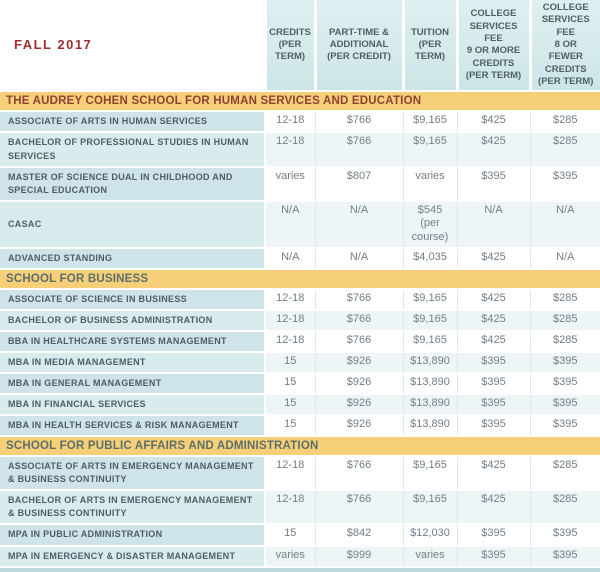 The height and width of the screenshot is (572, 600). Describe the element at coordinates (133, 535) in the screenshot. I see `program-name: MPA IN PUBLIC ADMINISTRATION` at that location.